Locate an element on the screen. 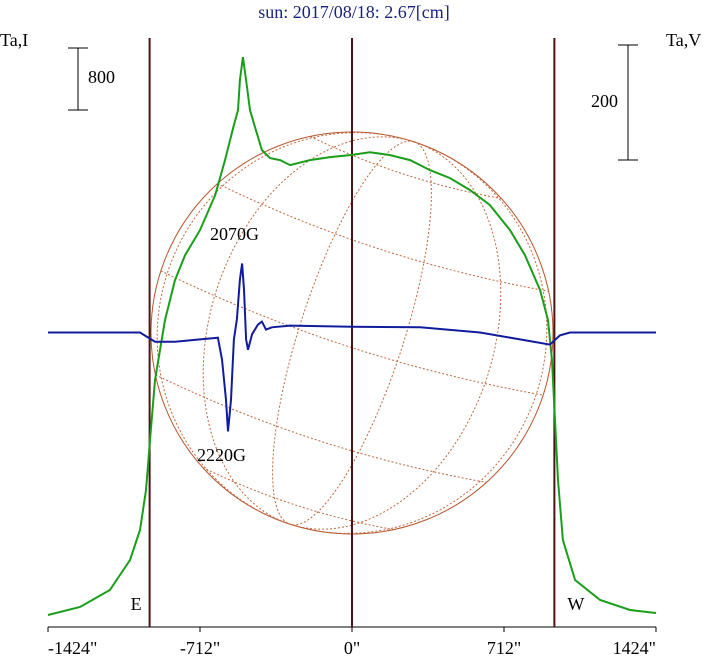 The width and height of the screenshot is (708, 662). scale-label: 200 is located at coordinates (604, 101).